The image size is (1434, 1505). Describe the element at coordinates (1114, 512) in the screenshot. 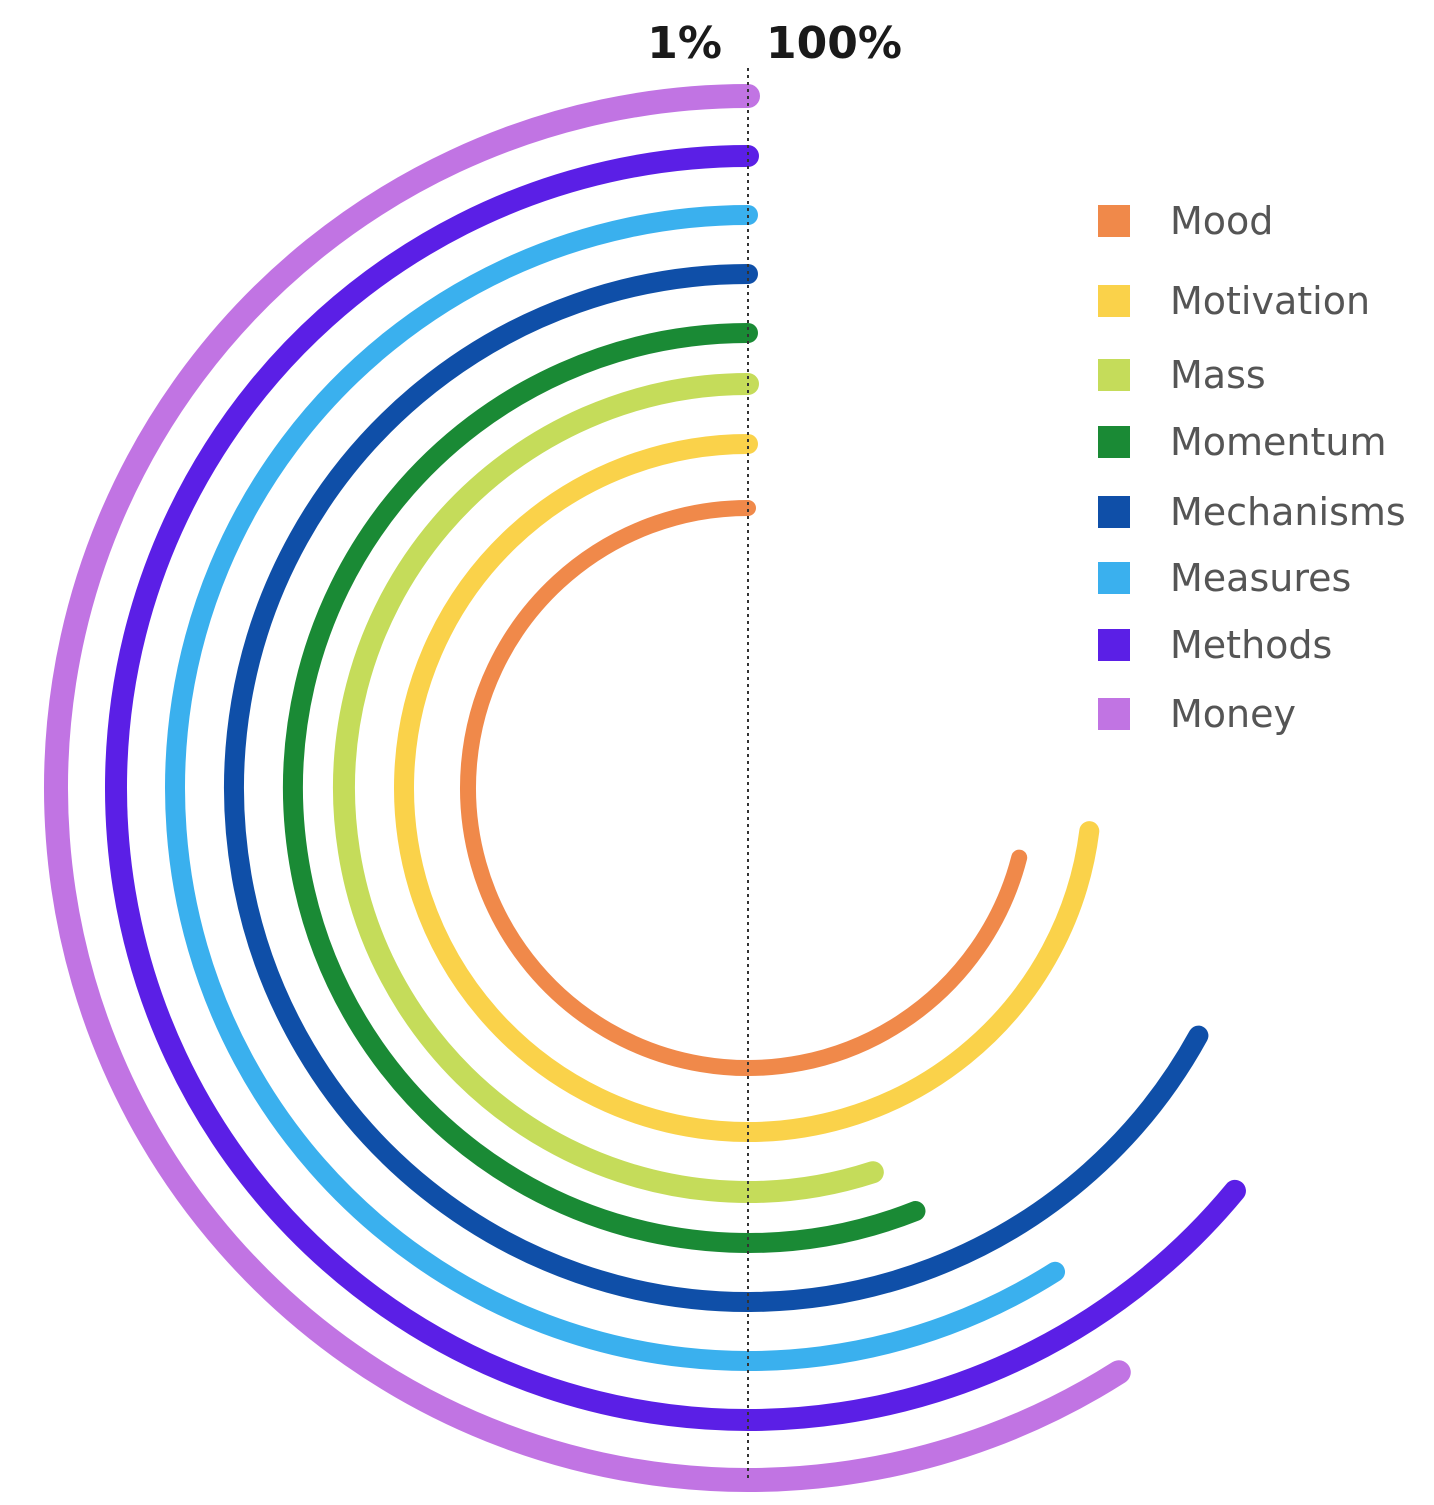

I see `legend-swatch-mechanisms` at that location.